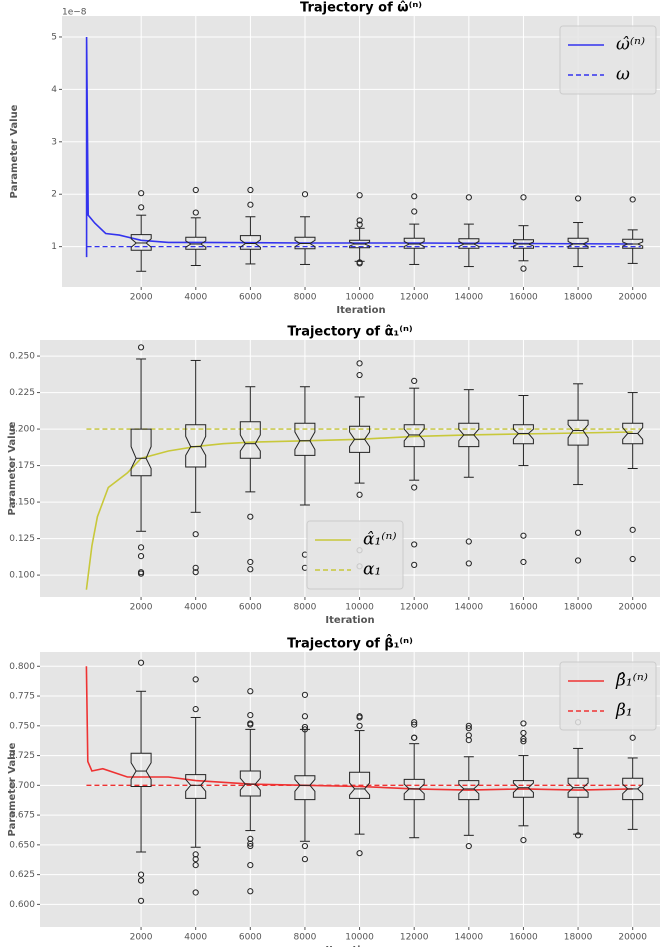 This screenshot has width=663, height=947. What do you see at coordinates (350, 642) in the screenshot?
I see `chart-title: Trajectory of β̂₁⁽ⁿ⁾` at bounding box center [350, 642].